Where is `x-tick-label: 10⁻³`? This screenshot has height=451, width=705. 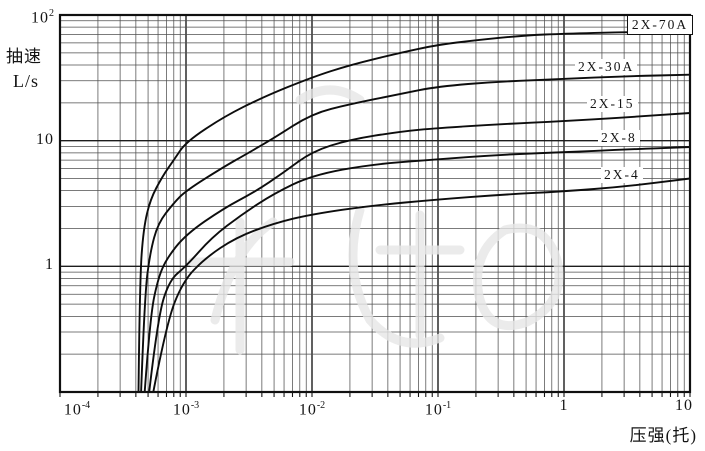 x-tick-label: 10⁻³ is located at coordinates (186, 409).